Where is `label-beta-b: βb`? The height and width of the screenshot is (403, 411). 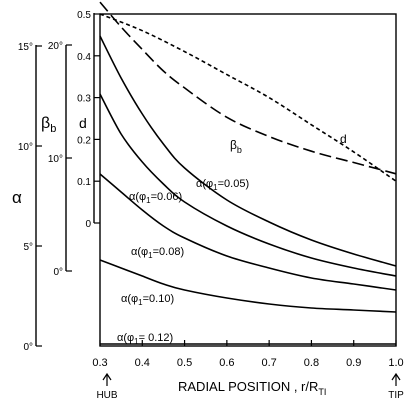 label-beta-b: βb is located at coordinates (236, 146).